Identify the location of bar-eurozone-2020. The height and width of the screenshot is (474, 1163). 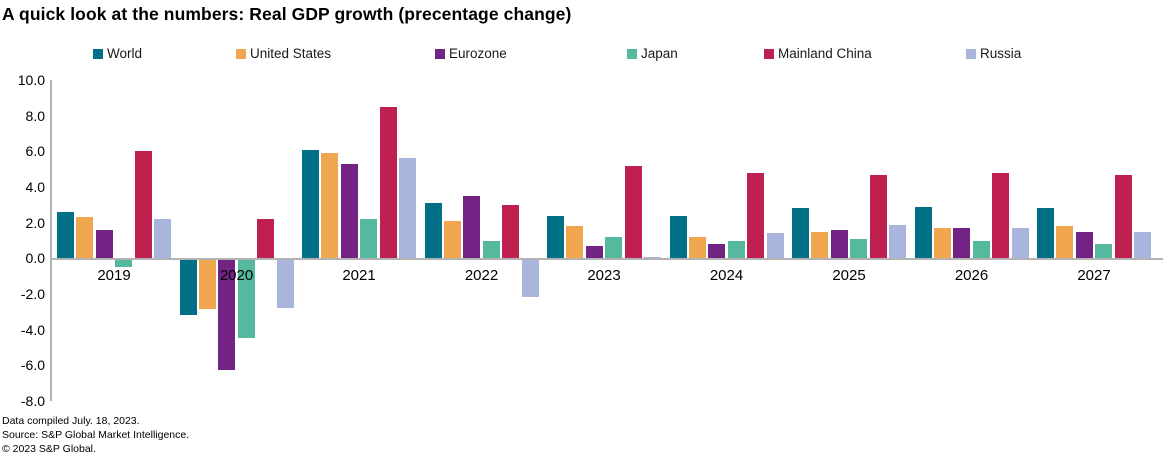
(227, 314).